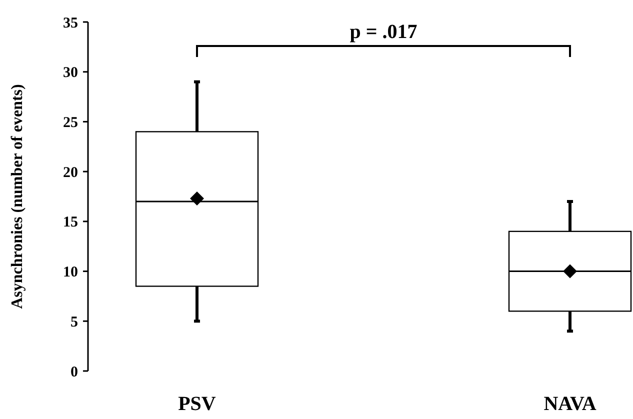 Image resolution: width=633 pixels, height=419 pixels. What do you see at coordinates (74, 372) in the screenshot?
I see `y-tick-label: 0` at bounding box center [74, 372].